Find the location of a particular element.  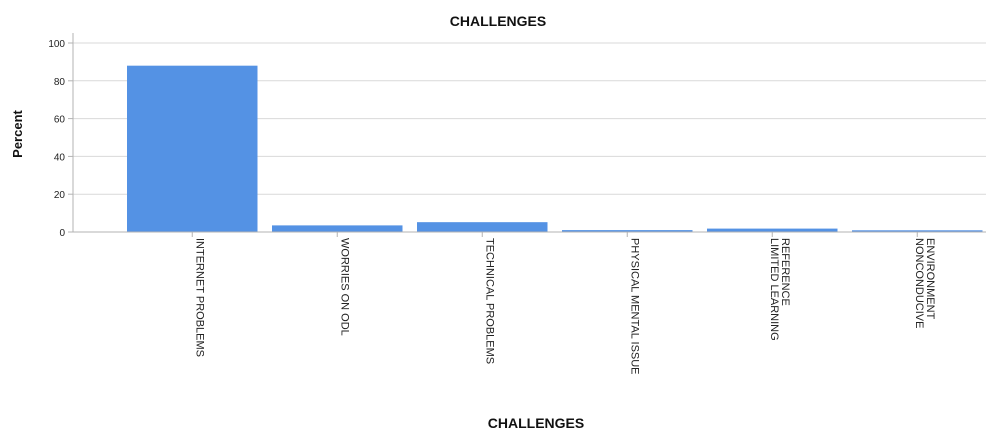

y-tick-label: 100 is located at coordinates (56, 44).